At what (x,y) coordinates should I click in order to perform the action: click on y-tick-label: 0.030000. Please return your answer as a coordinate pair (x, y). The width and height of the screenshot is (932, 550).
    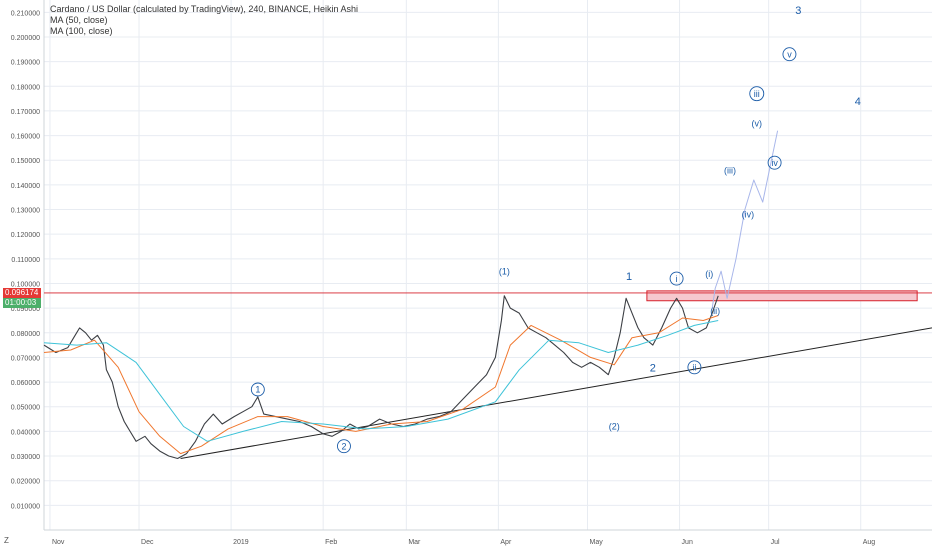
    Looking at the image, I should click on (25, 457).